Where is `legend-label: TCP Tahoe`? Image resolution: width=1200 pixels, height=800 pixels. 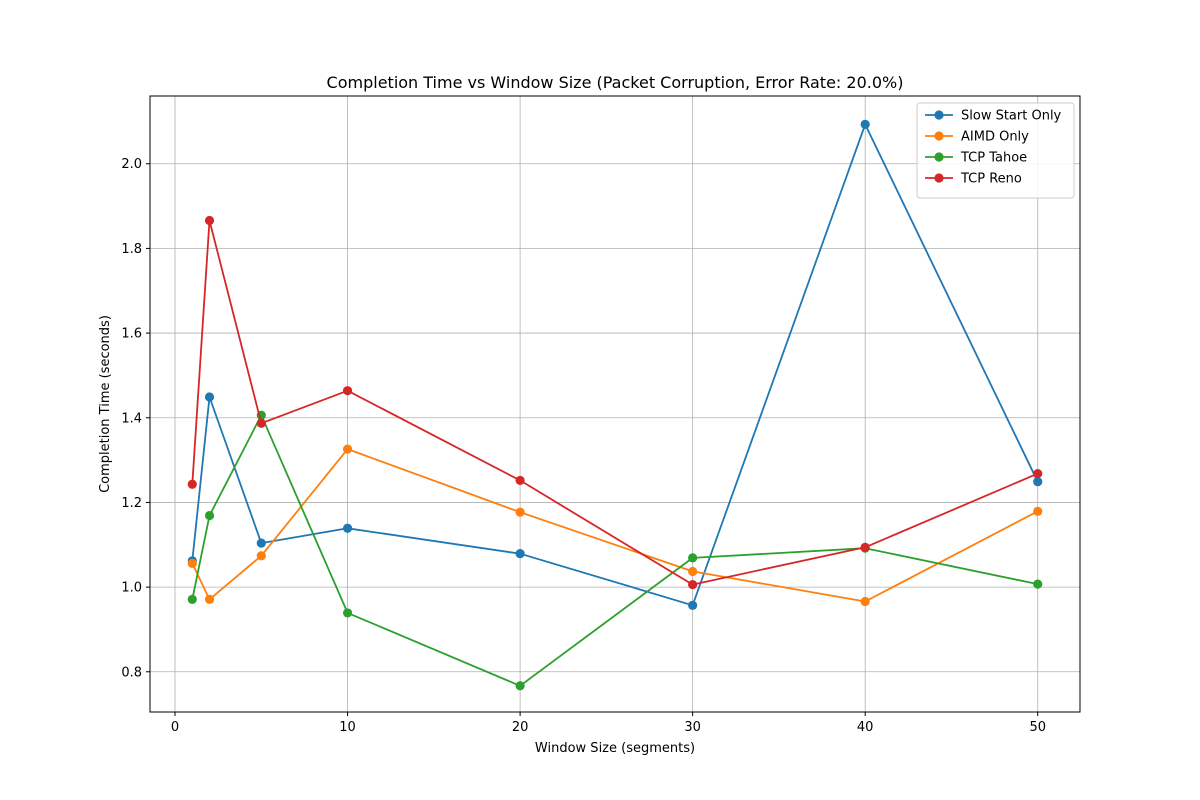
legend-label: TCP Tahoe is located at coordinates (993, 158).